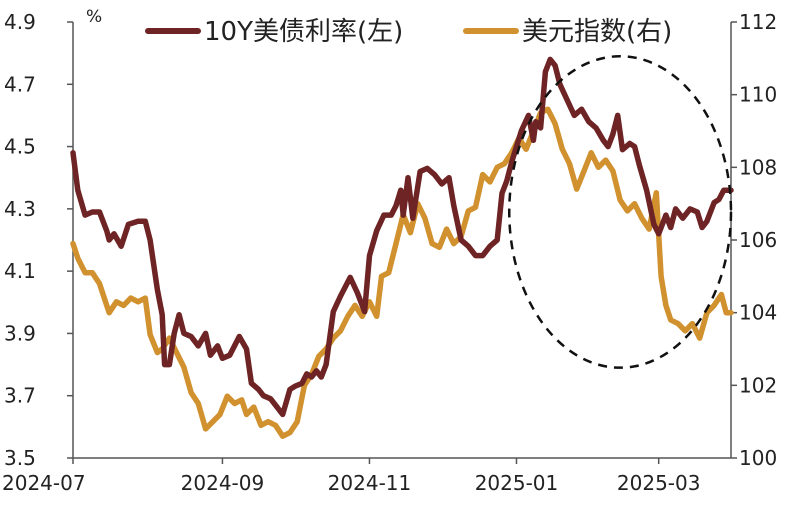  Describe the element at coordinates (597, 32) in the screenshot. I see `legend-label-series-2: 美元指数(右)` at that location.